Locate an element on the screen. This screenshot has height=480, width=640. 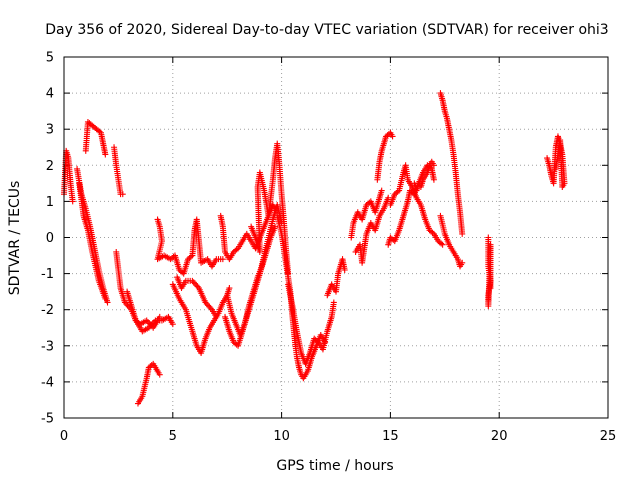
series-sat-g is located at coordinates (143, 309).